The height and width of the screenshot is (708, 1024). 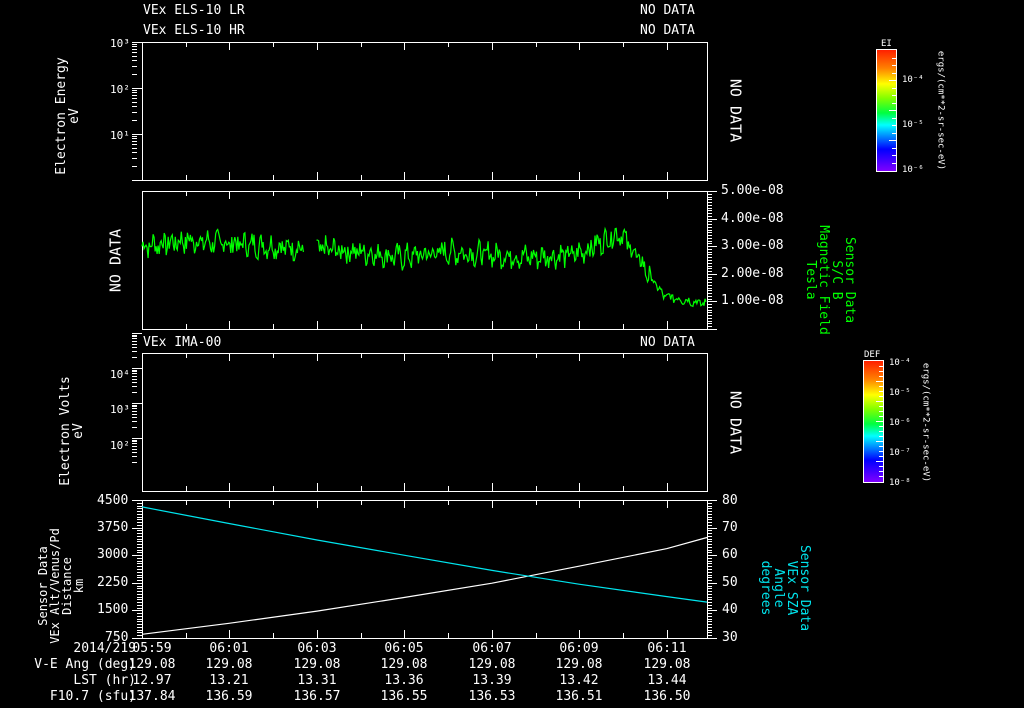 What do you see at coordinates (886, 44) in the screenshot?
I see `colorbar1-title: EI` at bounding box center [886, 44].